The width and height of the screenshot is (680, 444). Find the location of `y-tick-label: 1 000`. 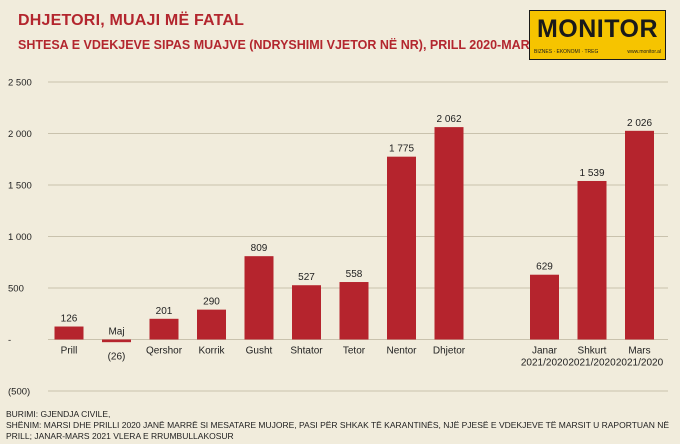

y-tick-label: 1 000 is located at coordinates (20, 237).